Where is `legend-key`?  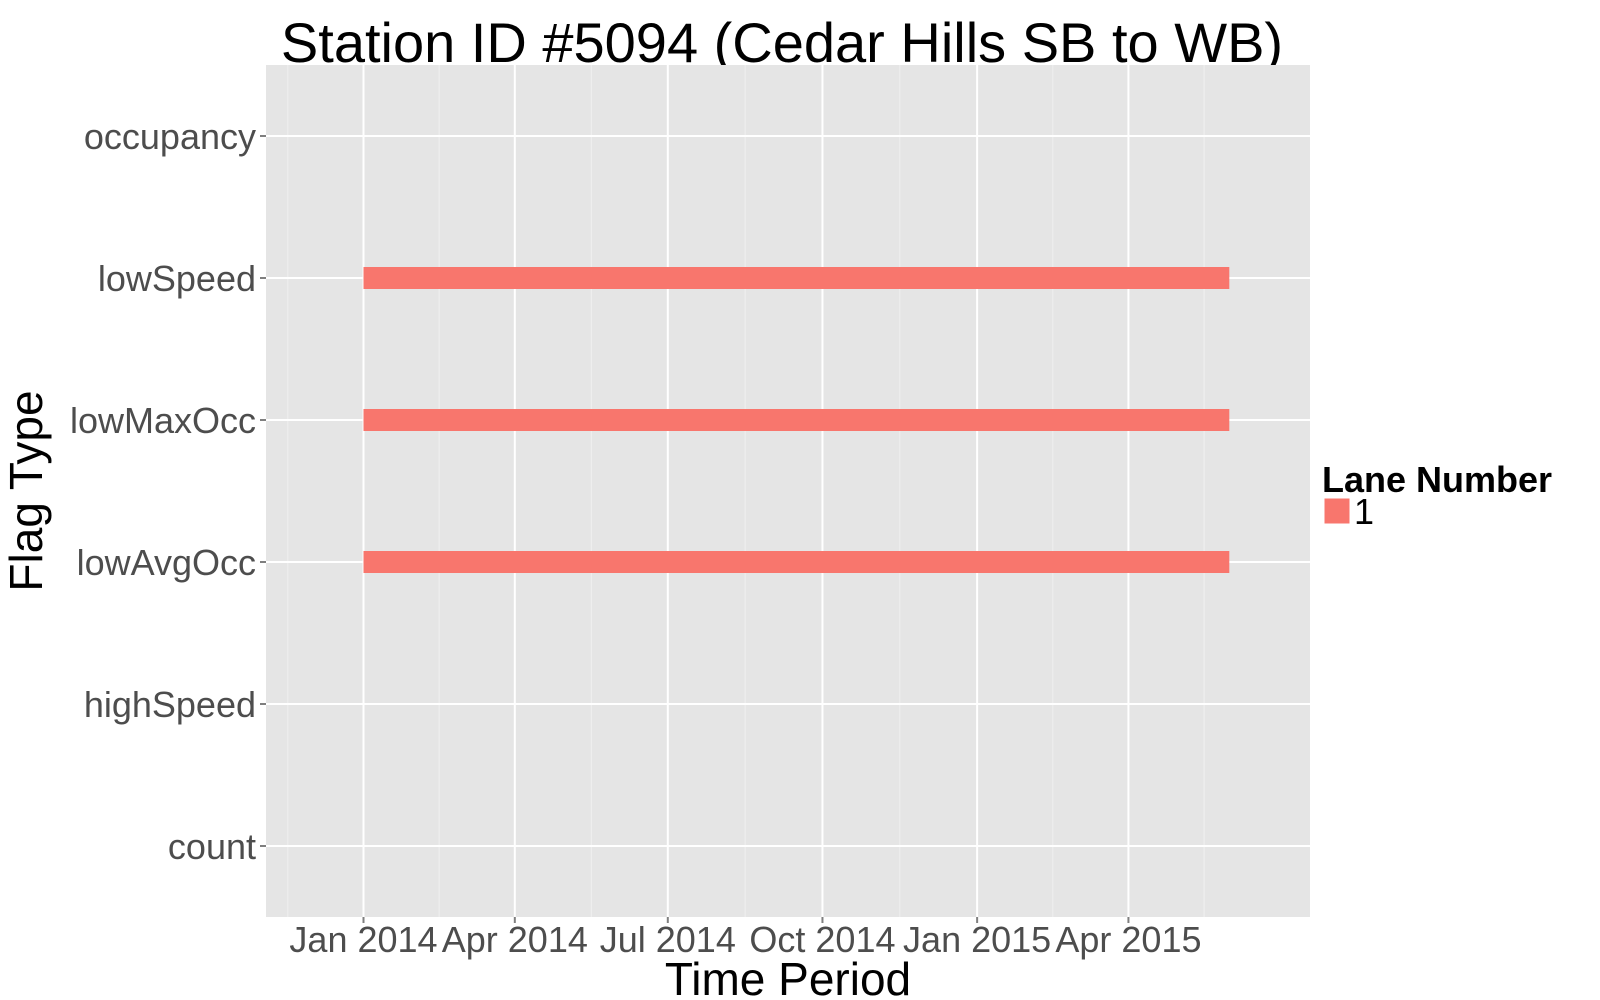
legend-key is located at coordinates (1337, 511).